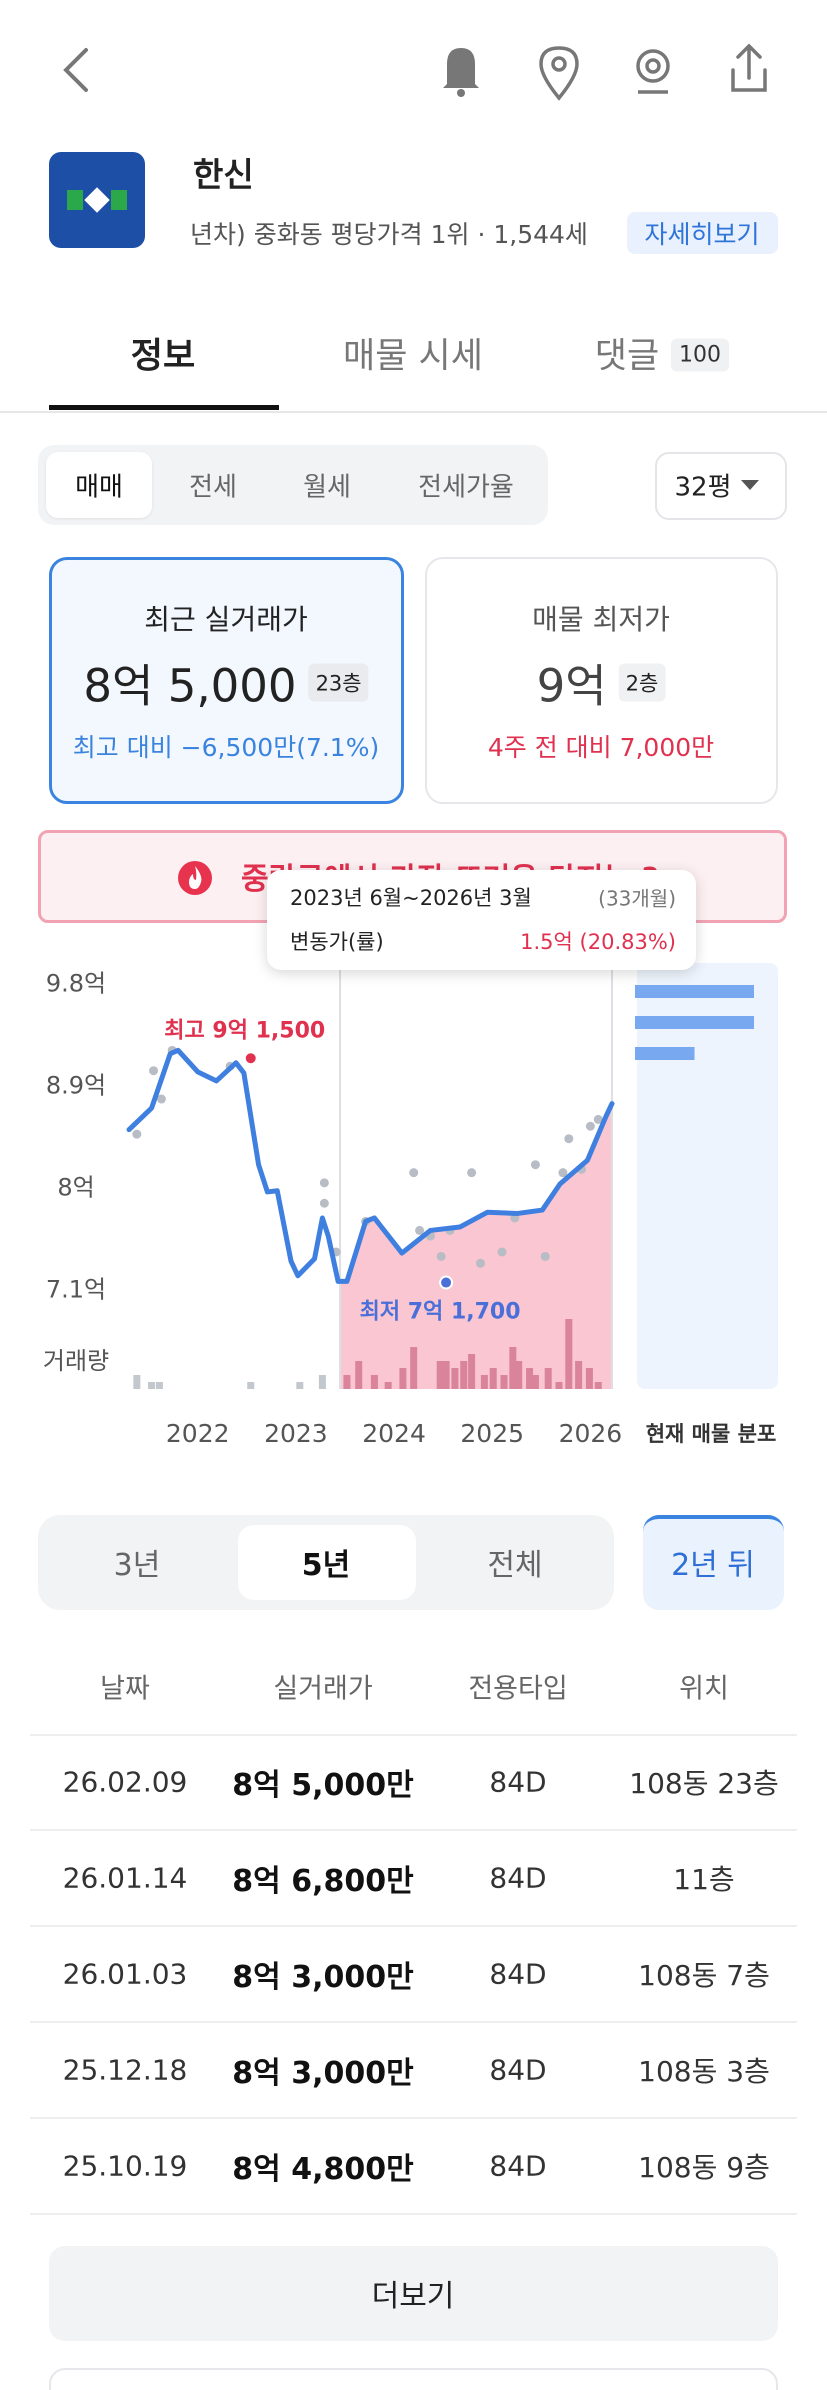  Describe the element at coordinates (296, 1433) in the screenshot. I see `x-tick-label: 2023` at that location.